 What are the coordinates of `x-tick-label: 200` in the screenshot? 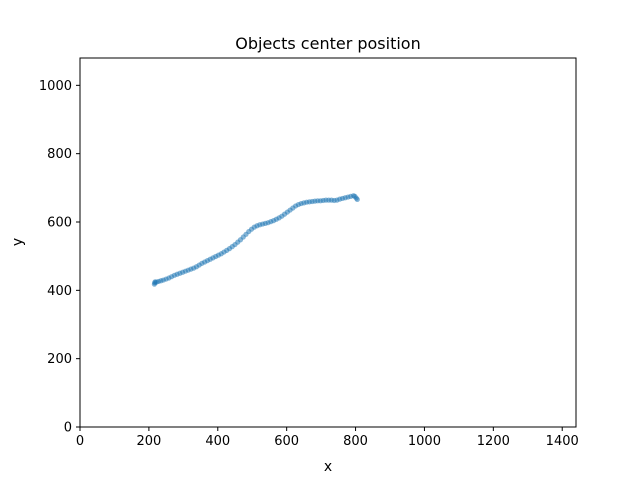 It's located at (148, 441).